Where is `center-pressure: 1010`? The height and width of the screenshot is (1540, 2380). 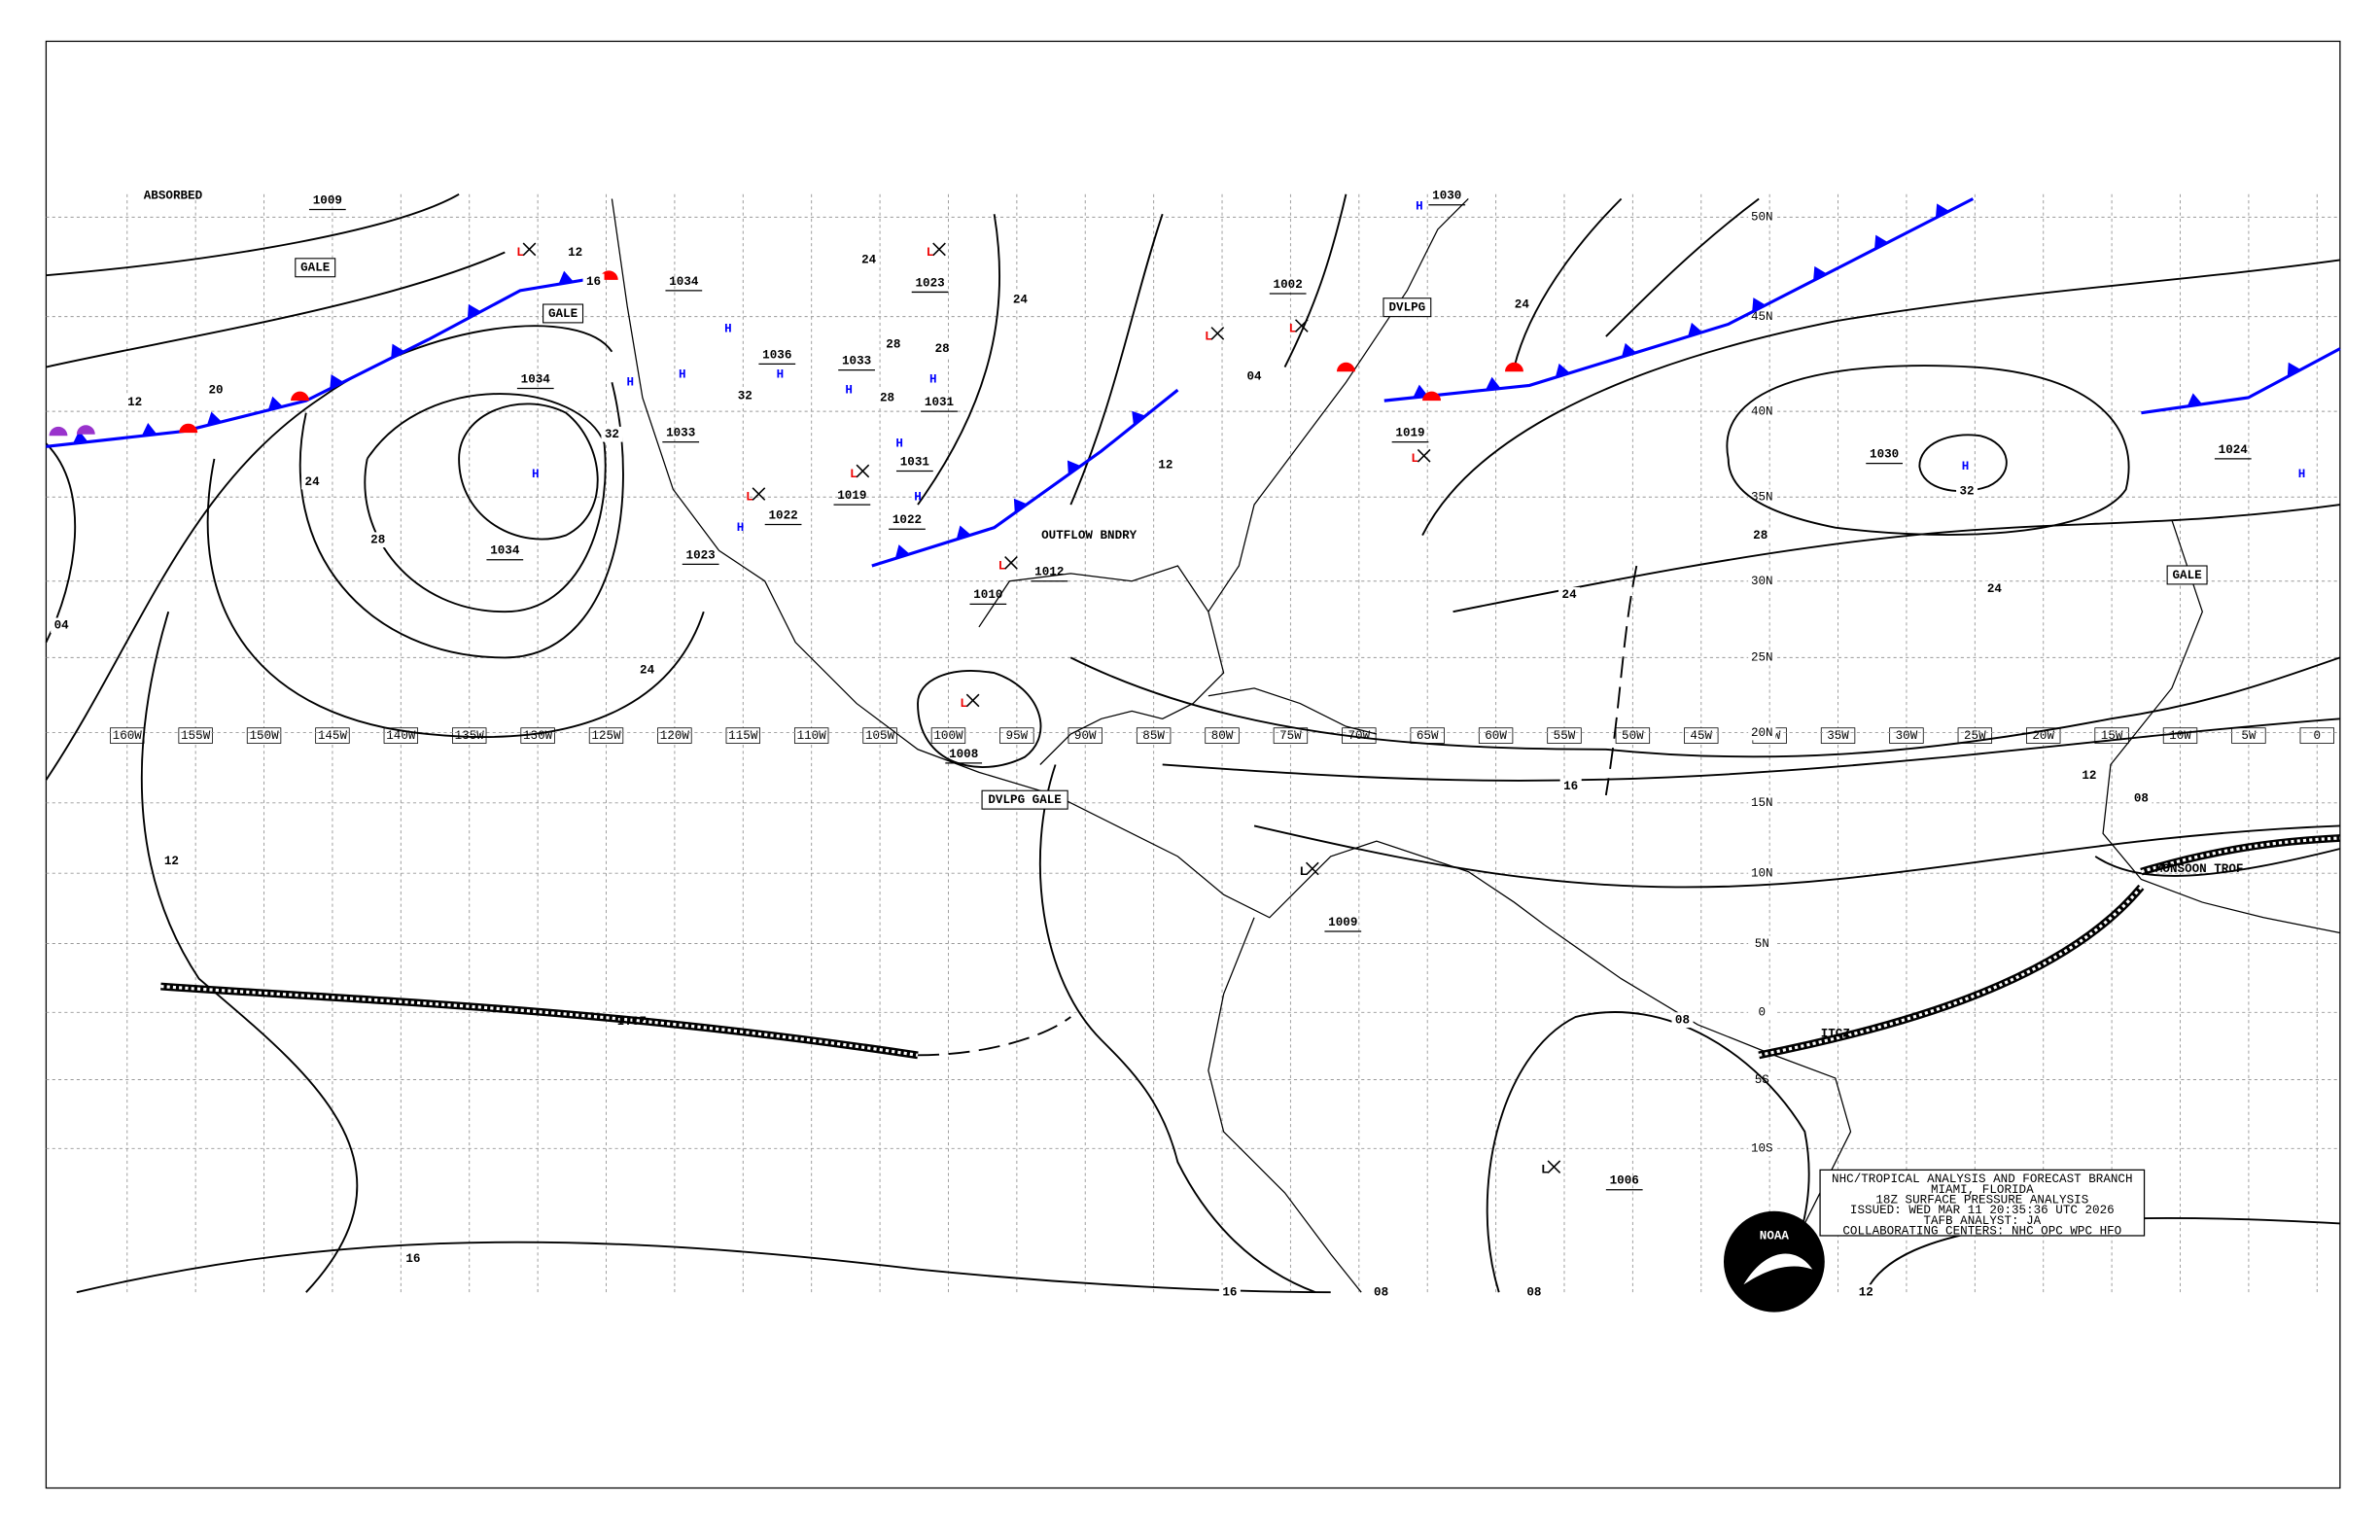
center-pressure: 1010 is located at coordinates (987, 595).